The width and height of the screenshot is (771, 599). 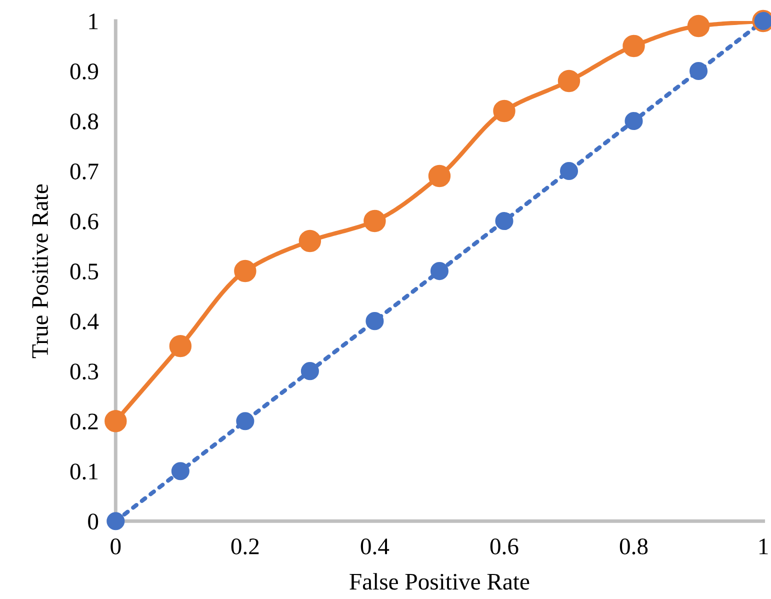 I want to click on x-tick-label: 0.6, so click(x=504, y=546).